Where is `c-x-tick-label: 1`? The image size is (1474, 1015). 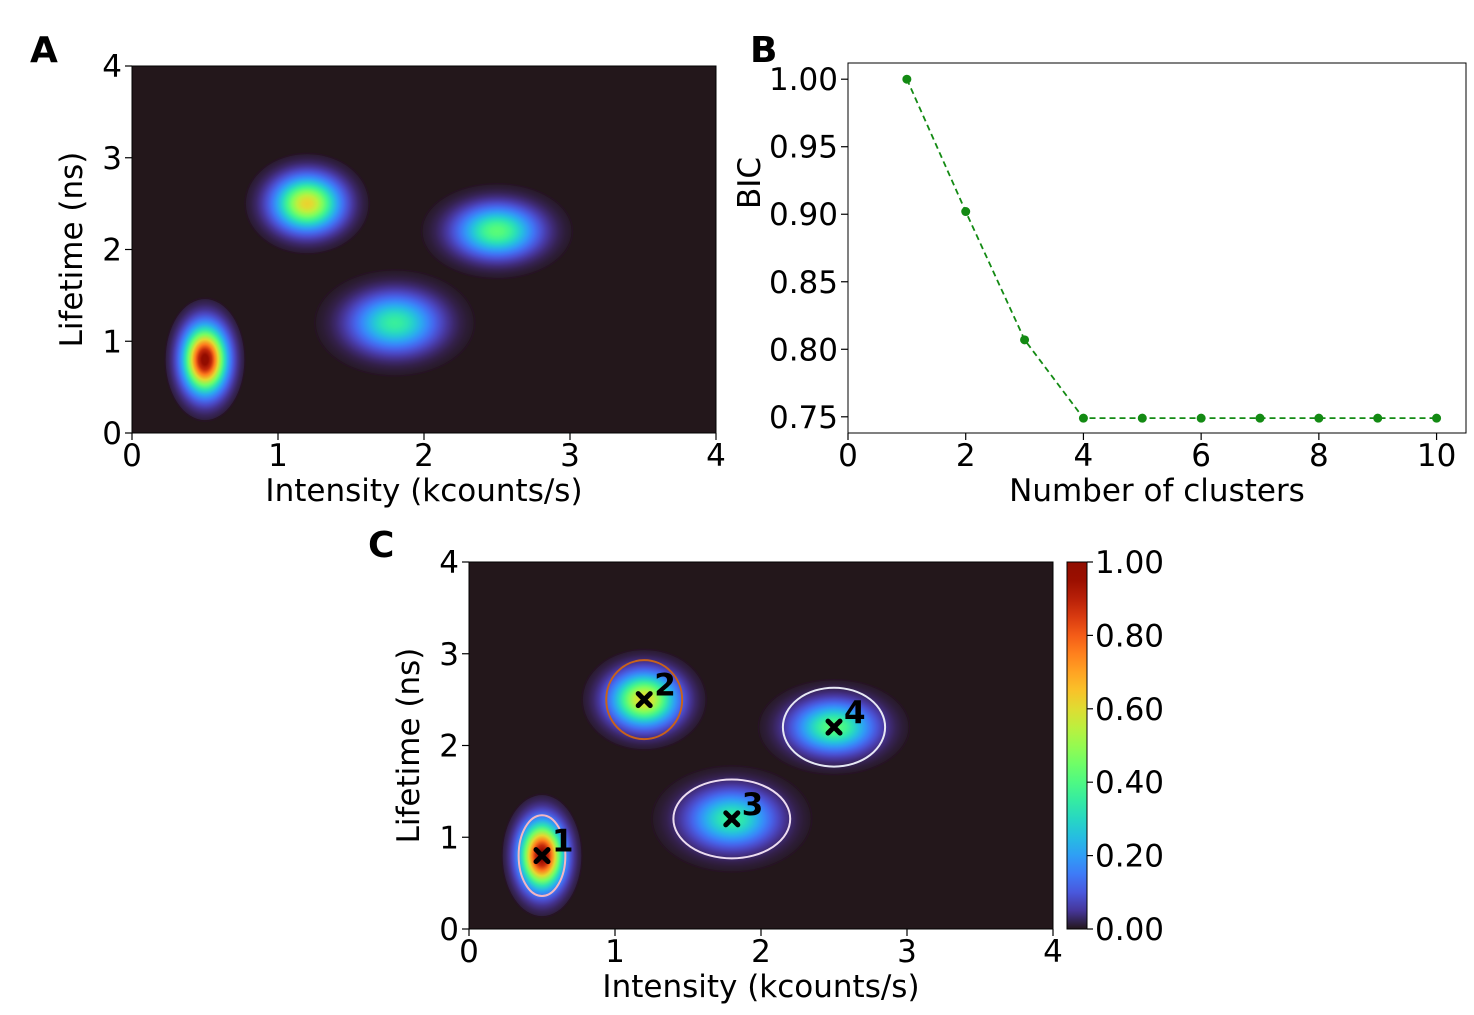
c-x-tick-label: 1 is located at coordinates (615, 952).